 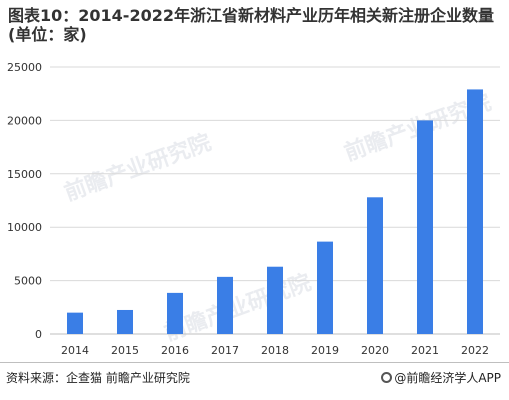 What do you see at coordinates (387, 377) in the screenshot?
I see `brand-logo-icon` at bounding box center [387, 377].